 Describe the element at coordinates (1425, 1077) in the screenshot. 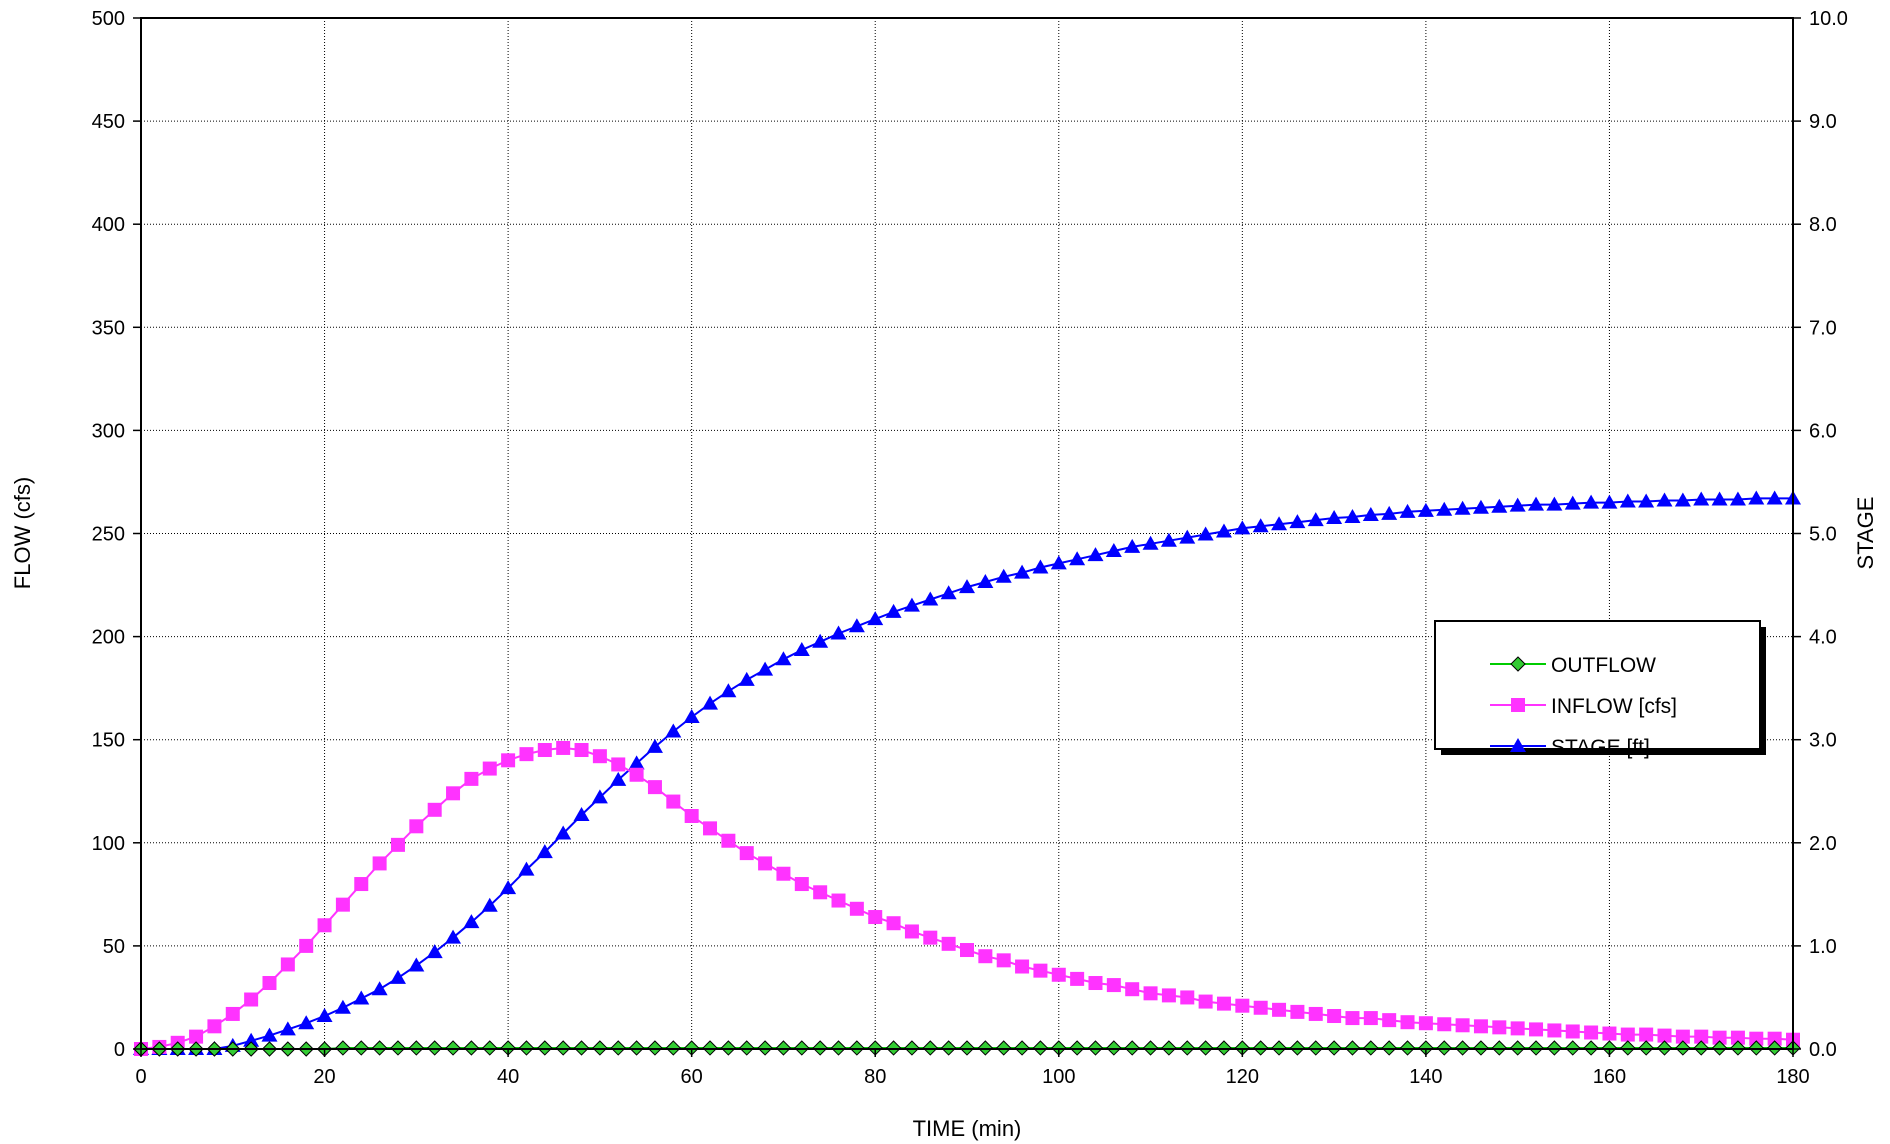

I see `x-tick-label: 140` at that location.